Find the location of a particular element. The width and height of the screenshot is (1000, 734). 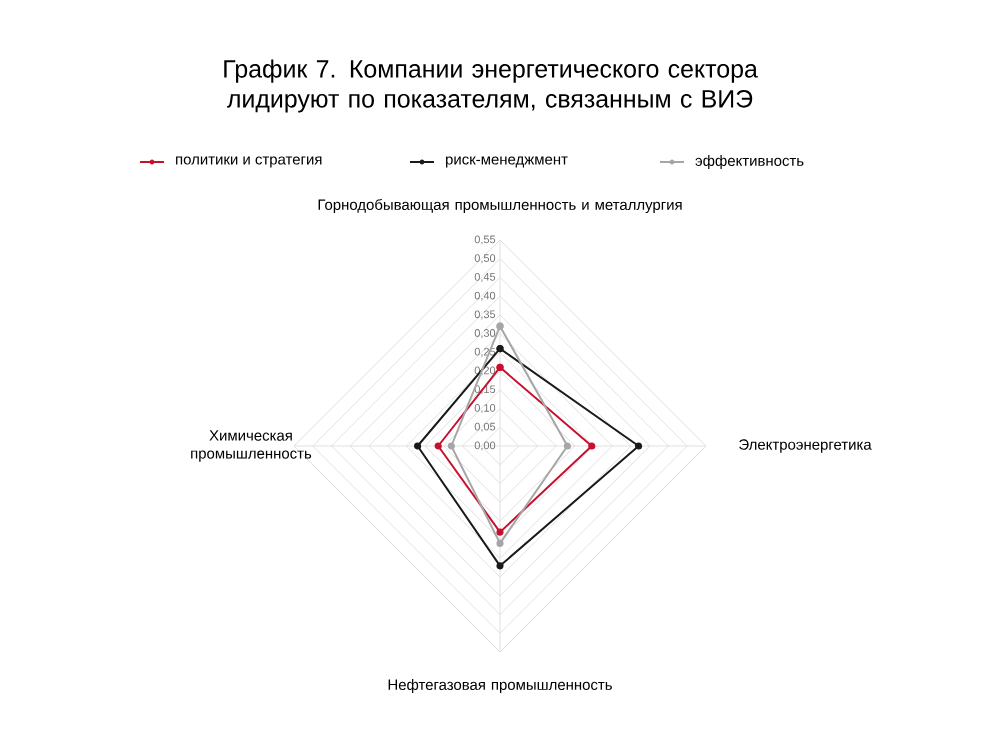

chart-title: График 7. Компании энергетического сектора лидируют по показателям, связанным с ВИЭ is located at coordinates (491, 86).